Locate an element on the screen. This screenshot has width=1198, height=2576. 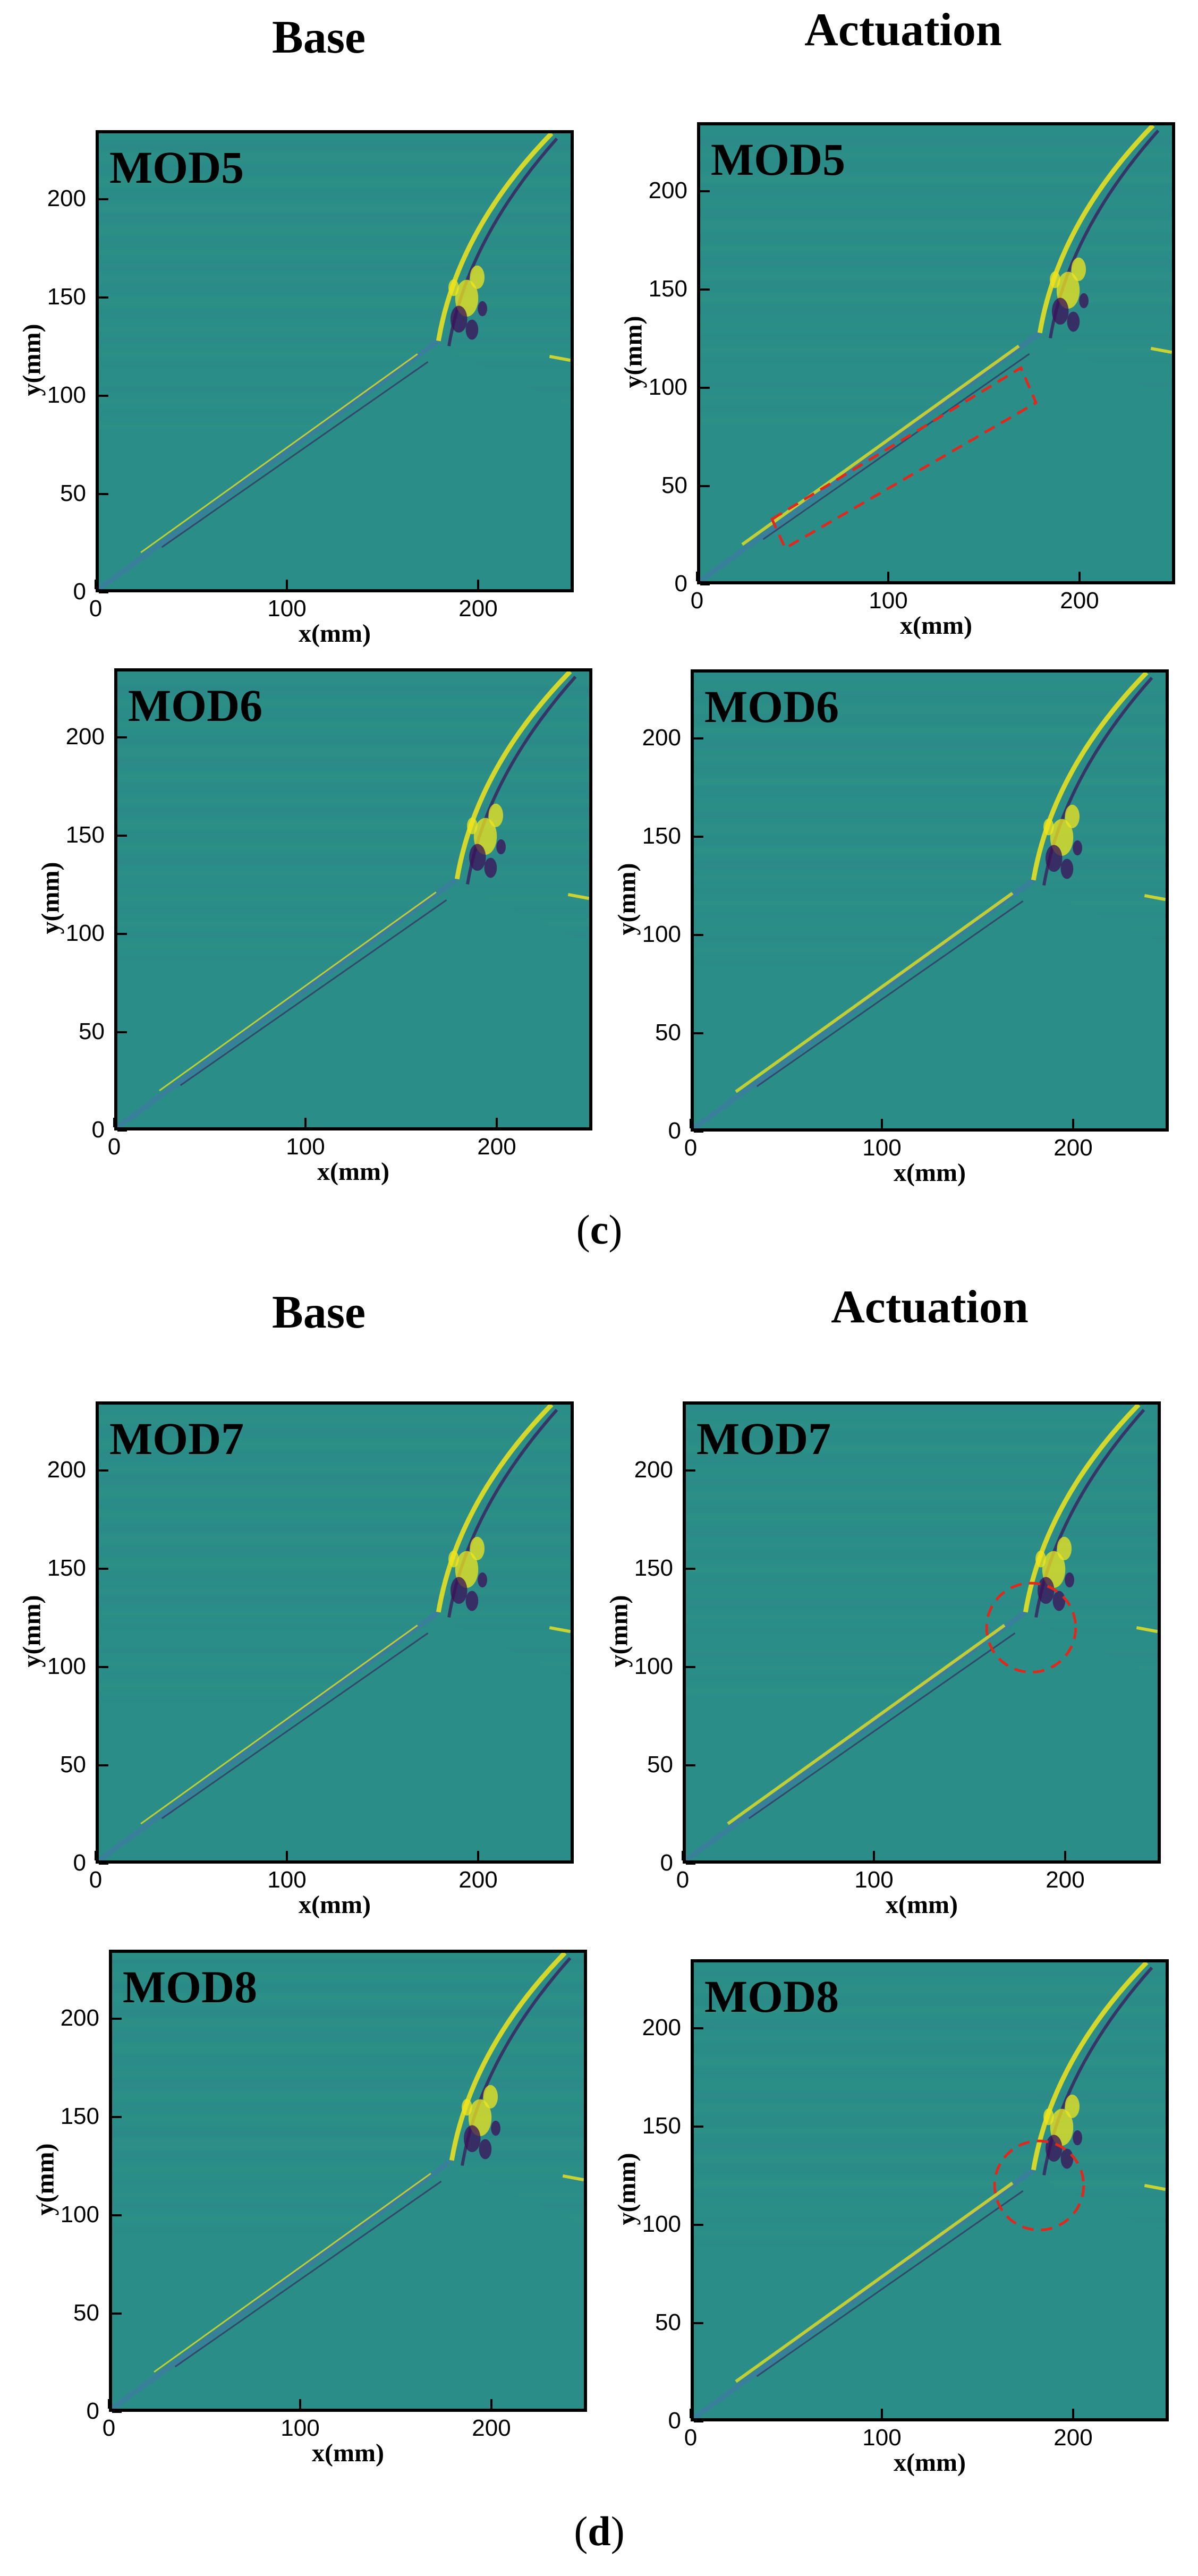
mode-field is located at coordinates (335, 361).